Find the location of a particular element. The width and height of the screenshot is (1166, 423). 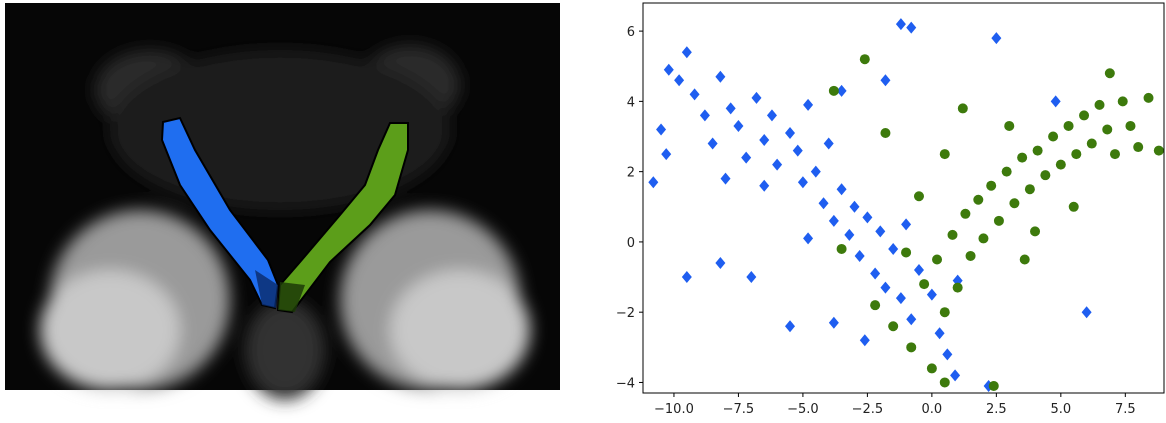

blue-region-shade is located at coordinates (266, 289).